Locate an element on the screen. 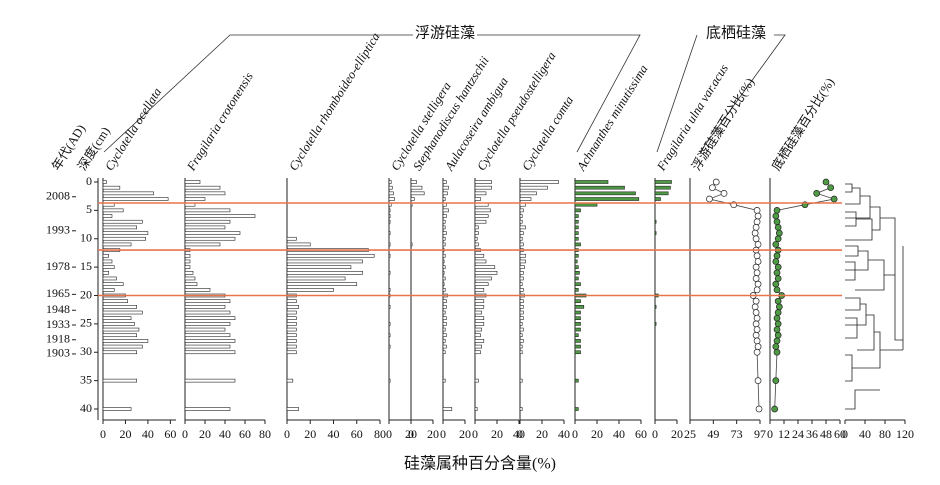 This screenshot has width=940, height=485. y-tick-label: 5 is located at coordinates (89, 209).